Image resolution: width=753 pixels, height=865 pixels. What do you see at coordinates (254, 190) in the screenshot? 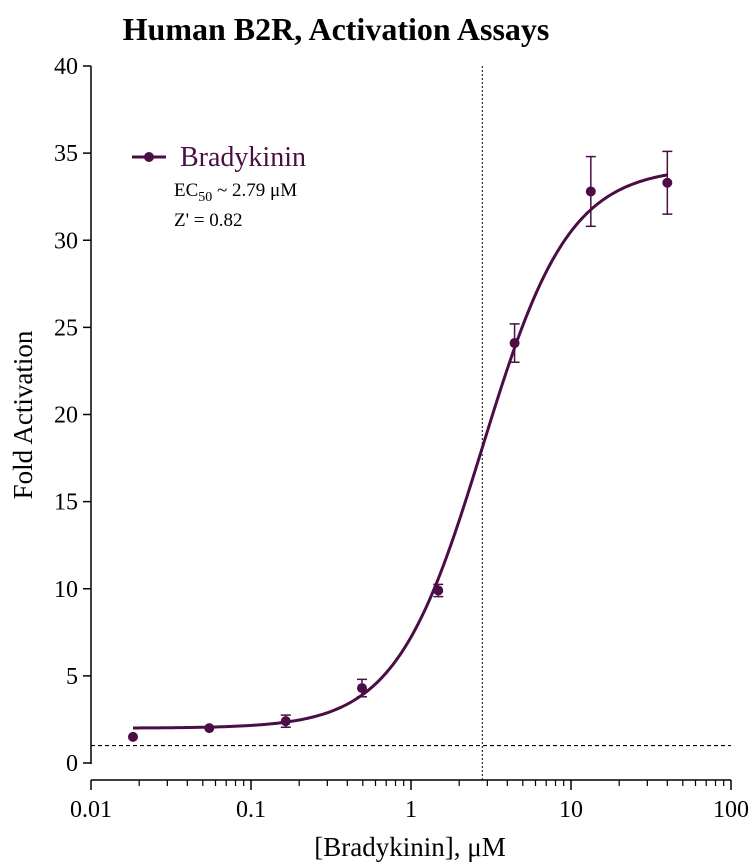
I see `ec50-suffix: ~ 2.79 μM` at bounding box center [254, 190].